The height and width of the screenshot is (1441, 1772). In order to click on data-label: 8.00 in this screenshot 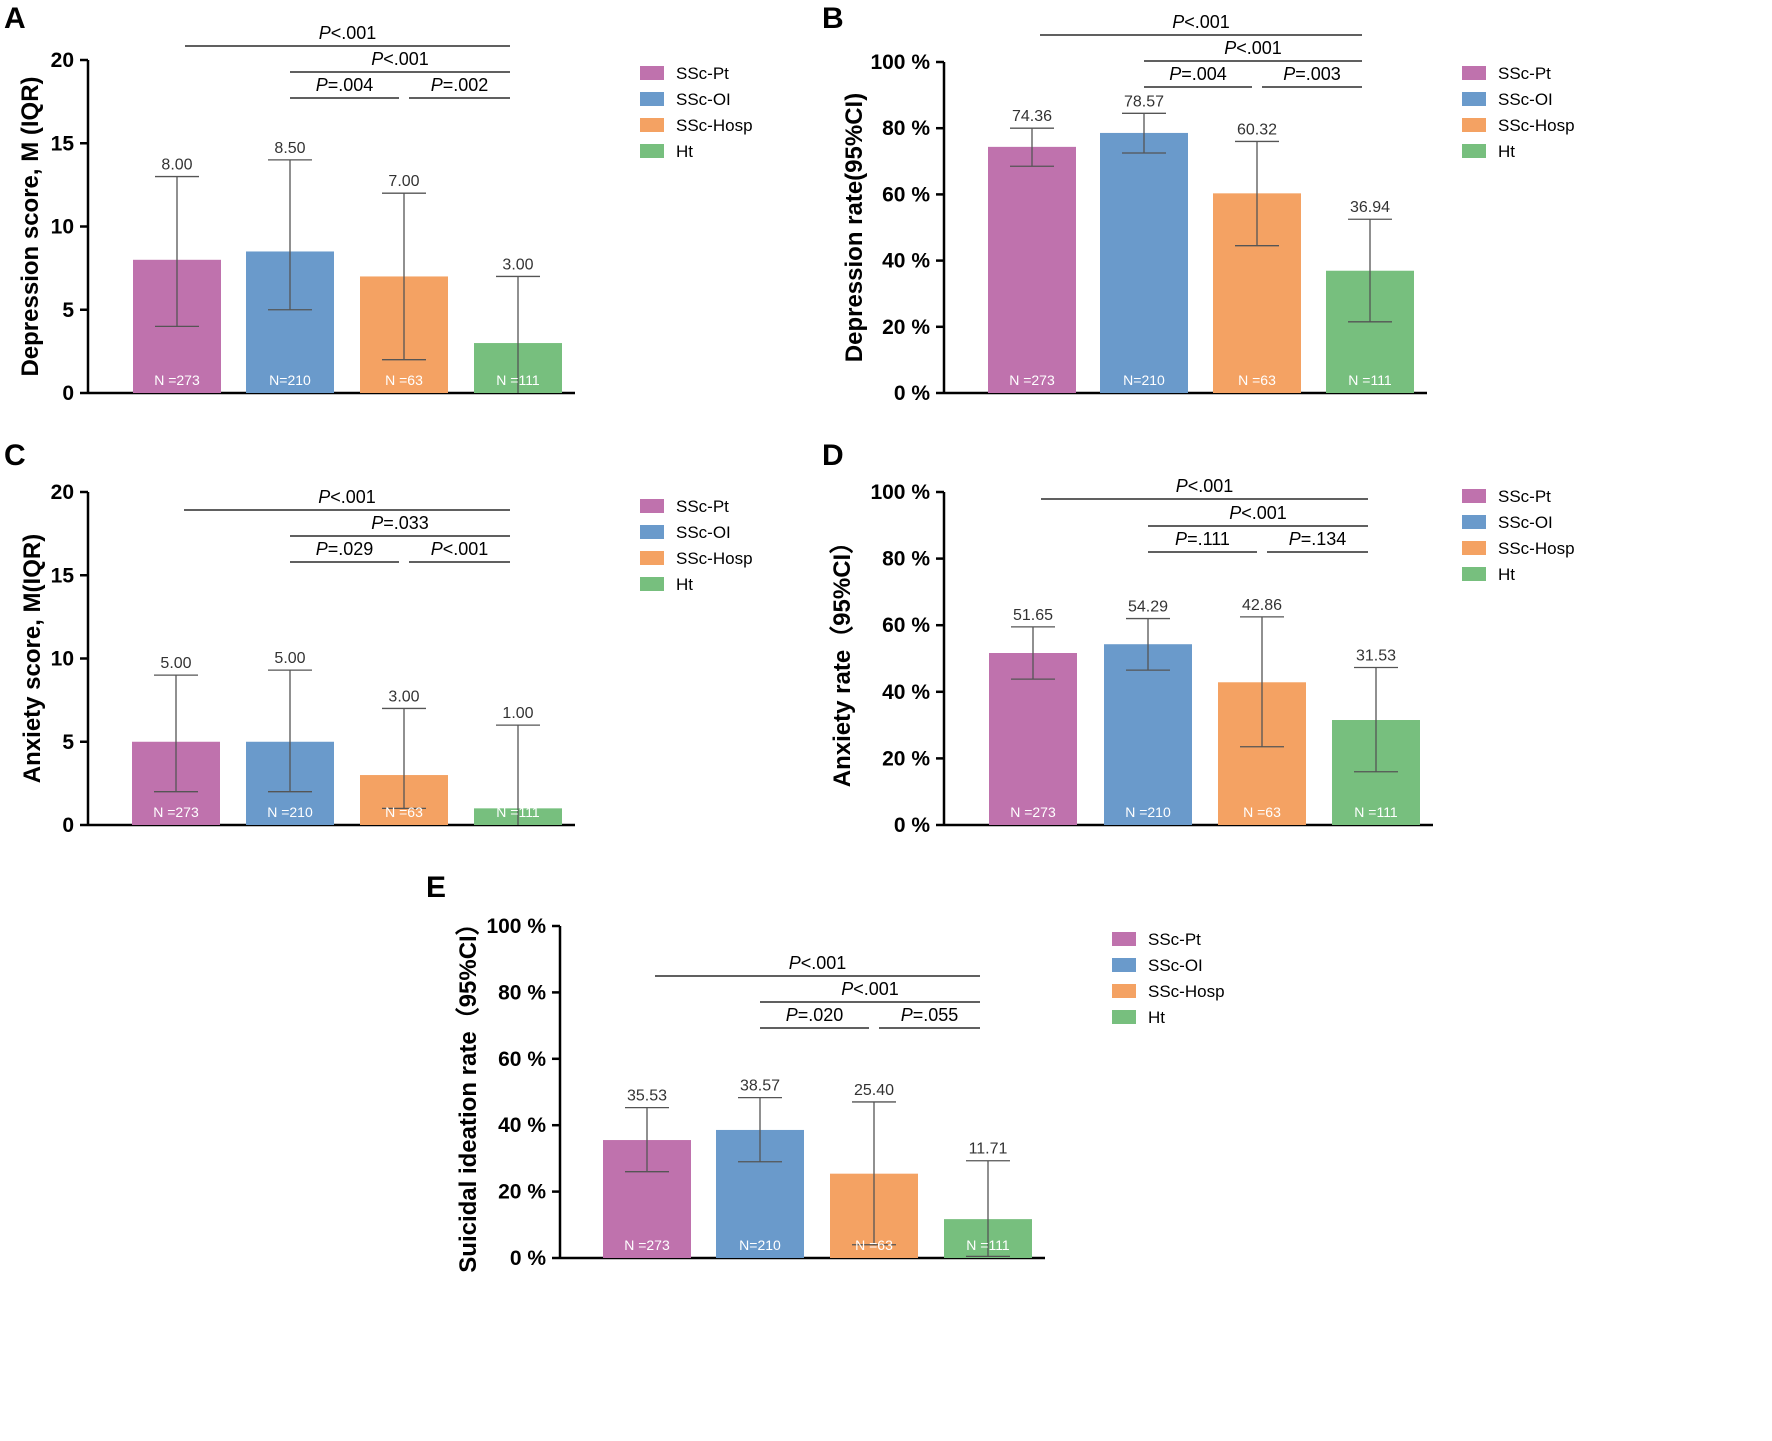, I will do `click(176, 165)`.